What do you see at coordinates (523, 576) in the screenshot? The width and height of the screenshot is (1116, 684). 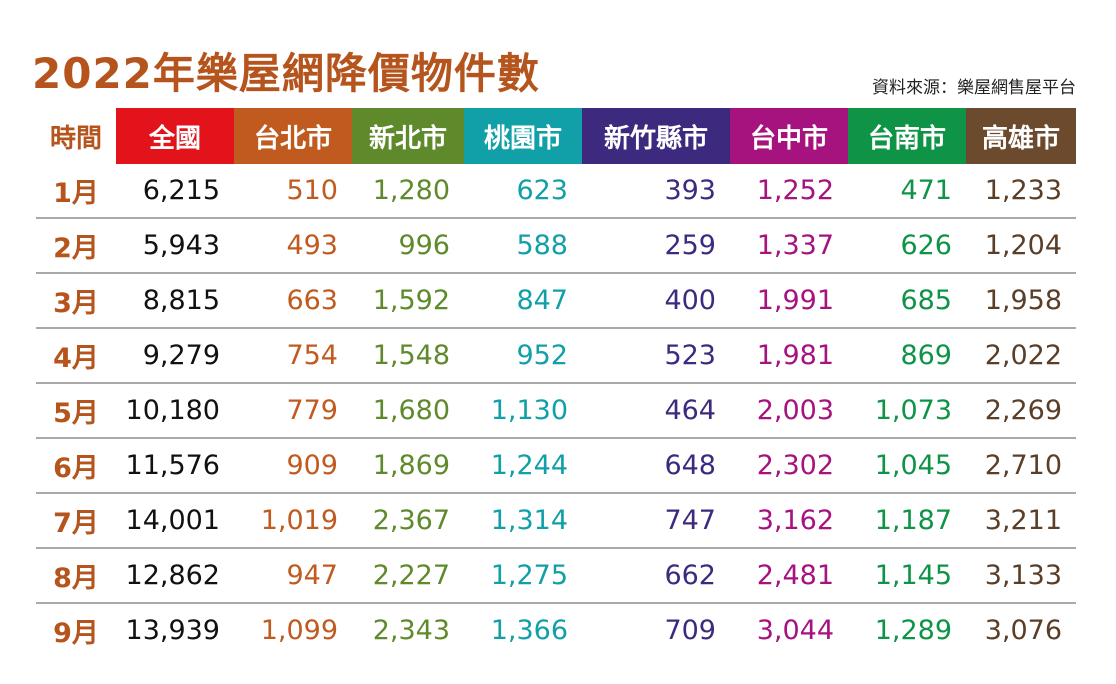 I see `data-cell: 1,275` at bounding box center [523, 576].